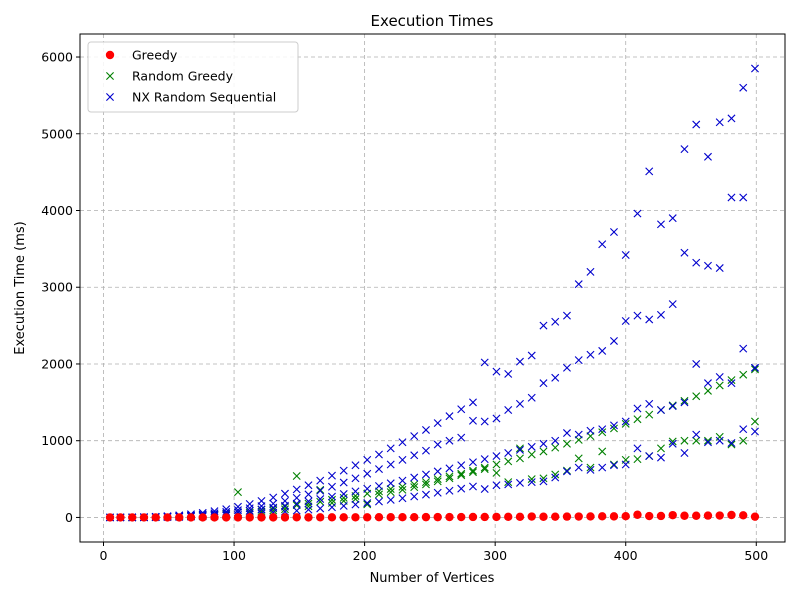  Describe the element at coordinates (432, 21) in the screenshot. I see `chart-title: Execution Times` at that location.